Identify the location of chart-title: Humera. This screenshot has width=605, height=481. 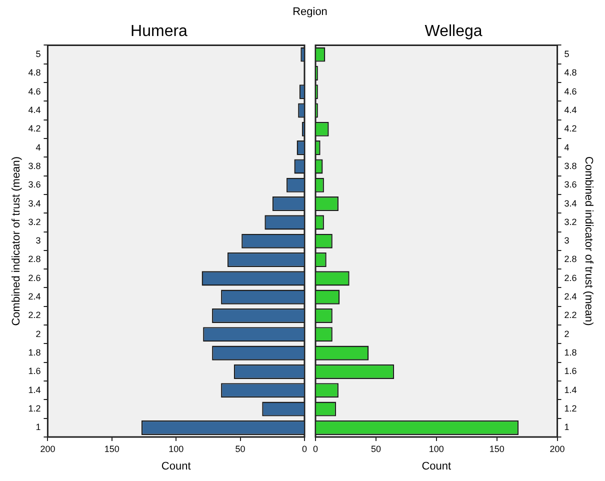
(159, 31).